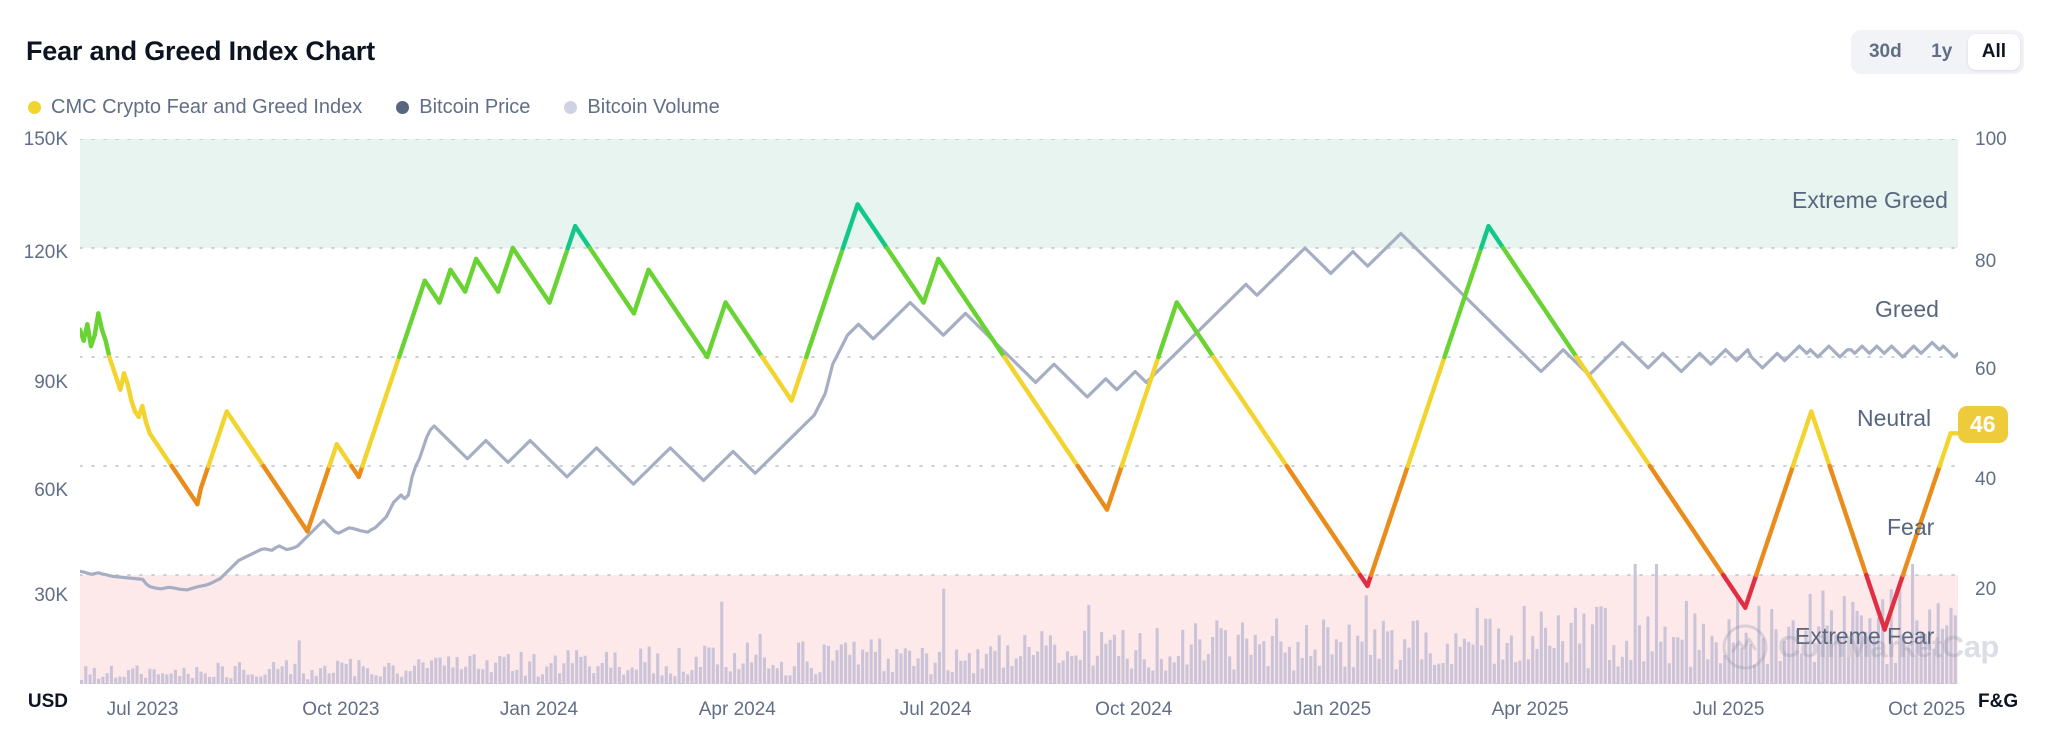 The height and width of the screenshot is (748, 2048). I want to click on y2-axis-tick-100: 100, so click(1991, 139).